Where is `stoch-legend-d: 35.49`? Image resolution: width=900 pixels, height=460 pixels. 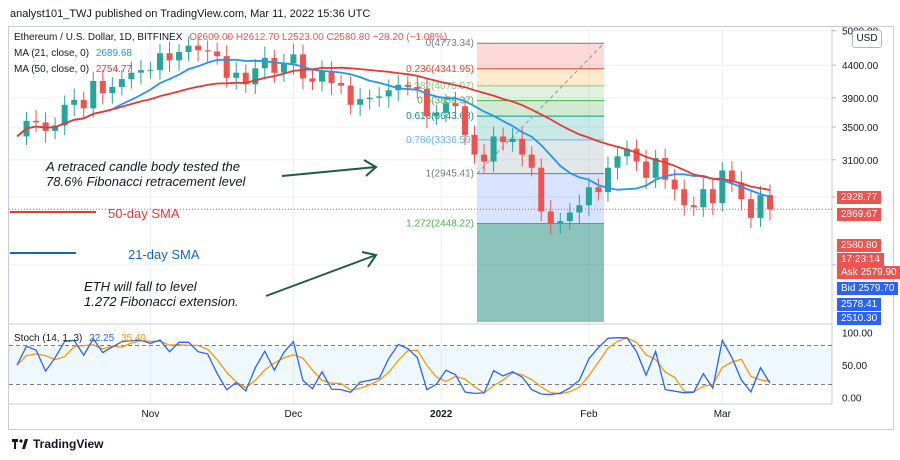 stoch-legend-d: 35.49 is located at coordinates (133, 338).